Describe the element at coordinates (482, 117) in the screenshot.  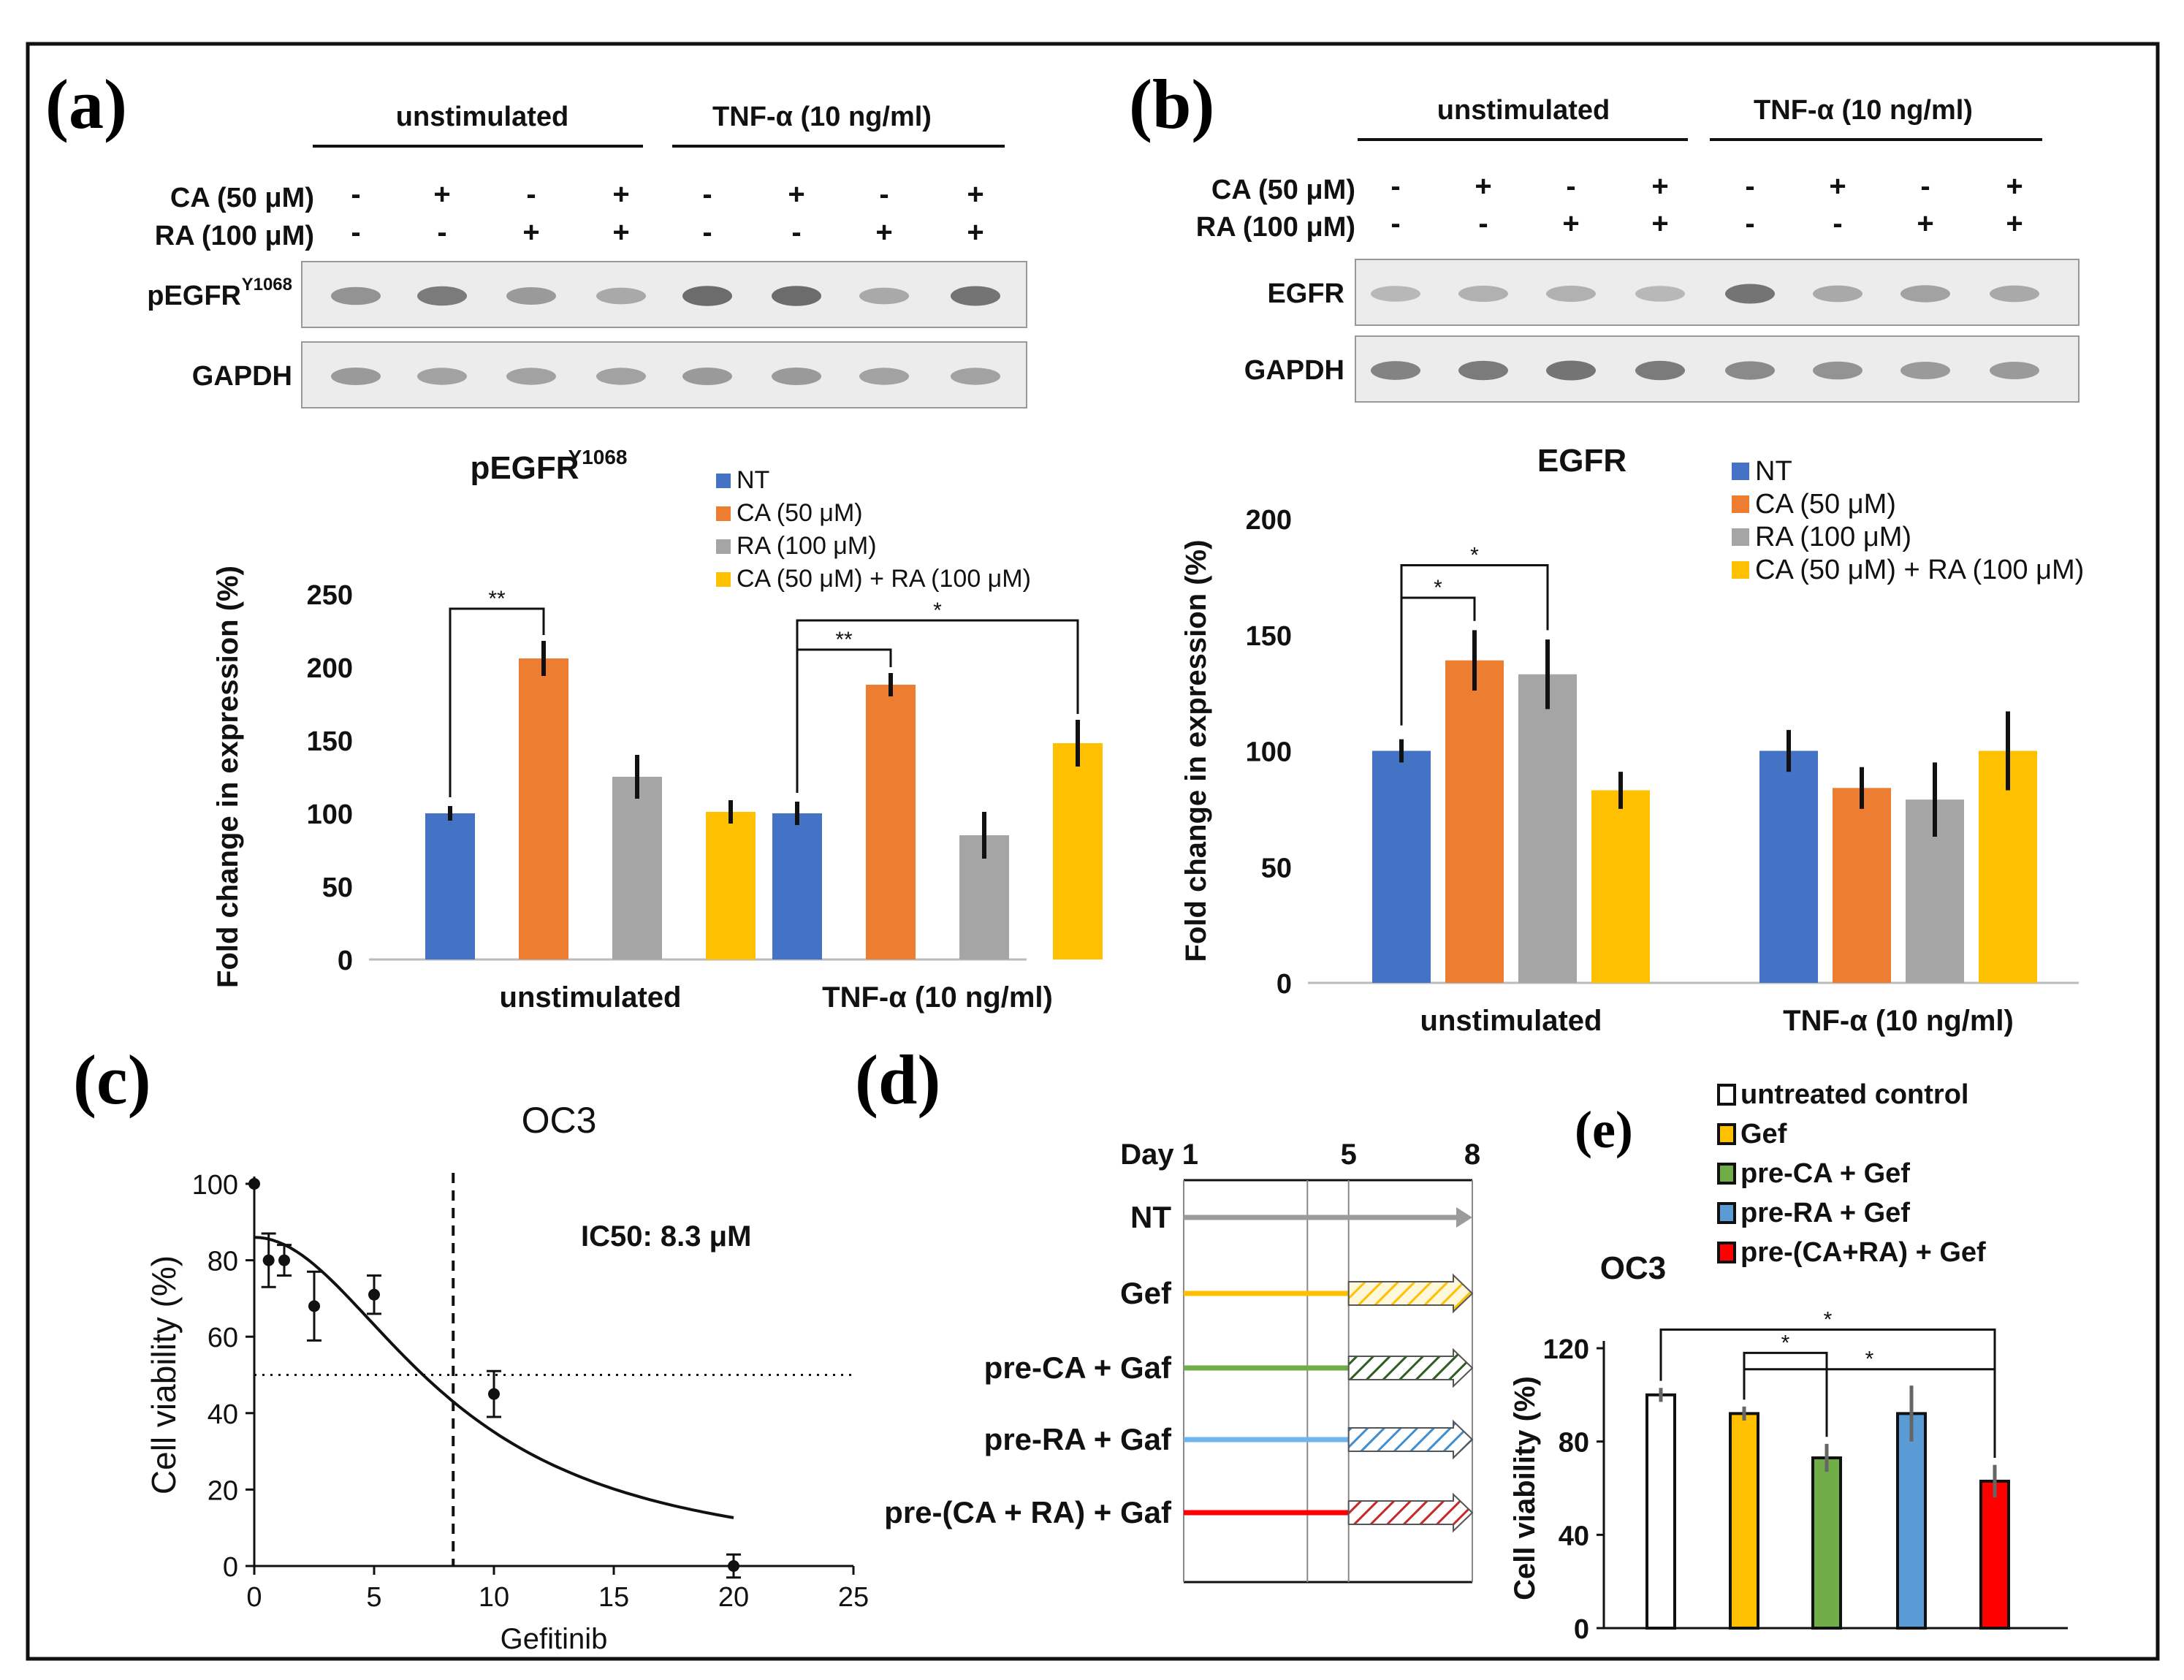
I see `blot-group-label: unstimulated` at that location.